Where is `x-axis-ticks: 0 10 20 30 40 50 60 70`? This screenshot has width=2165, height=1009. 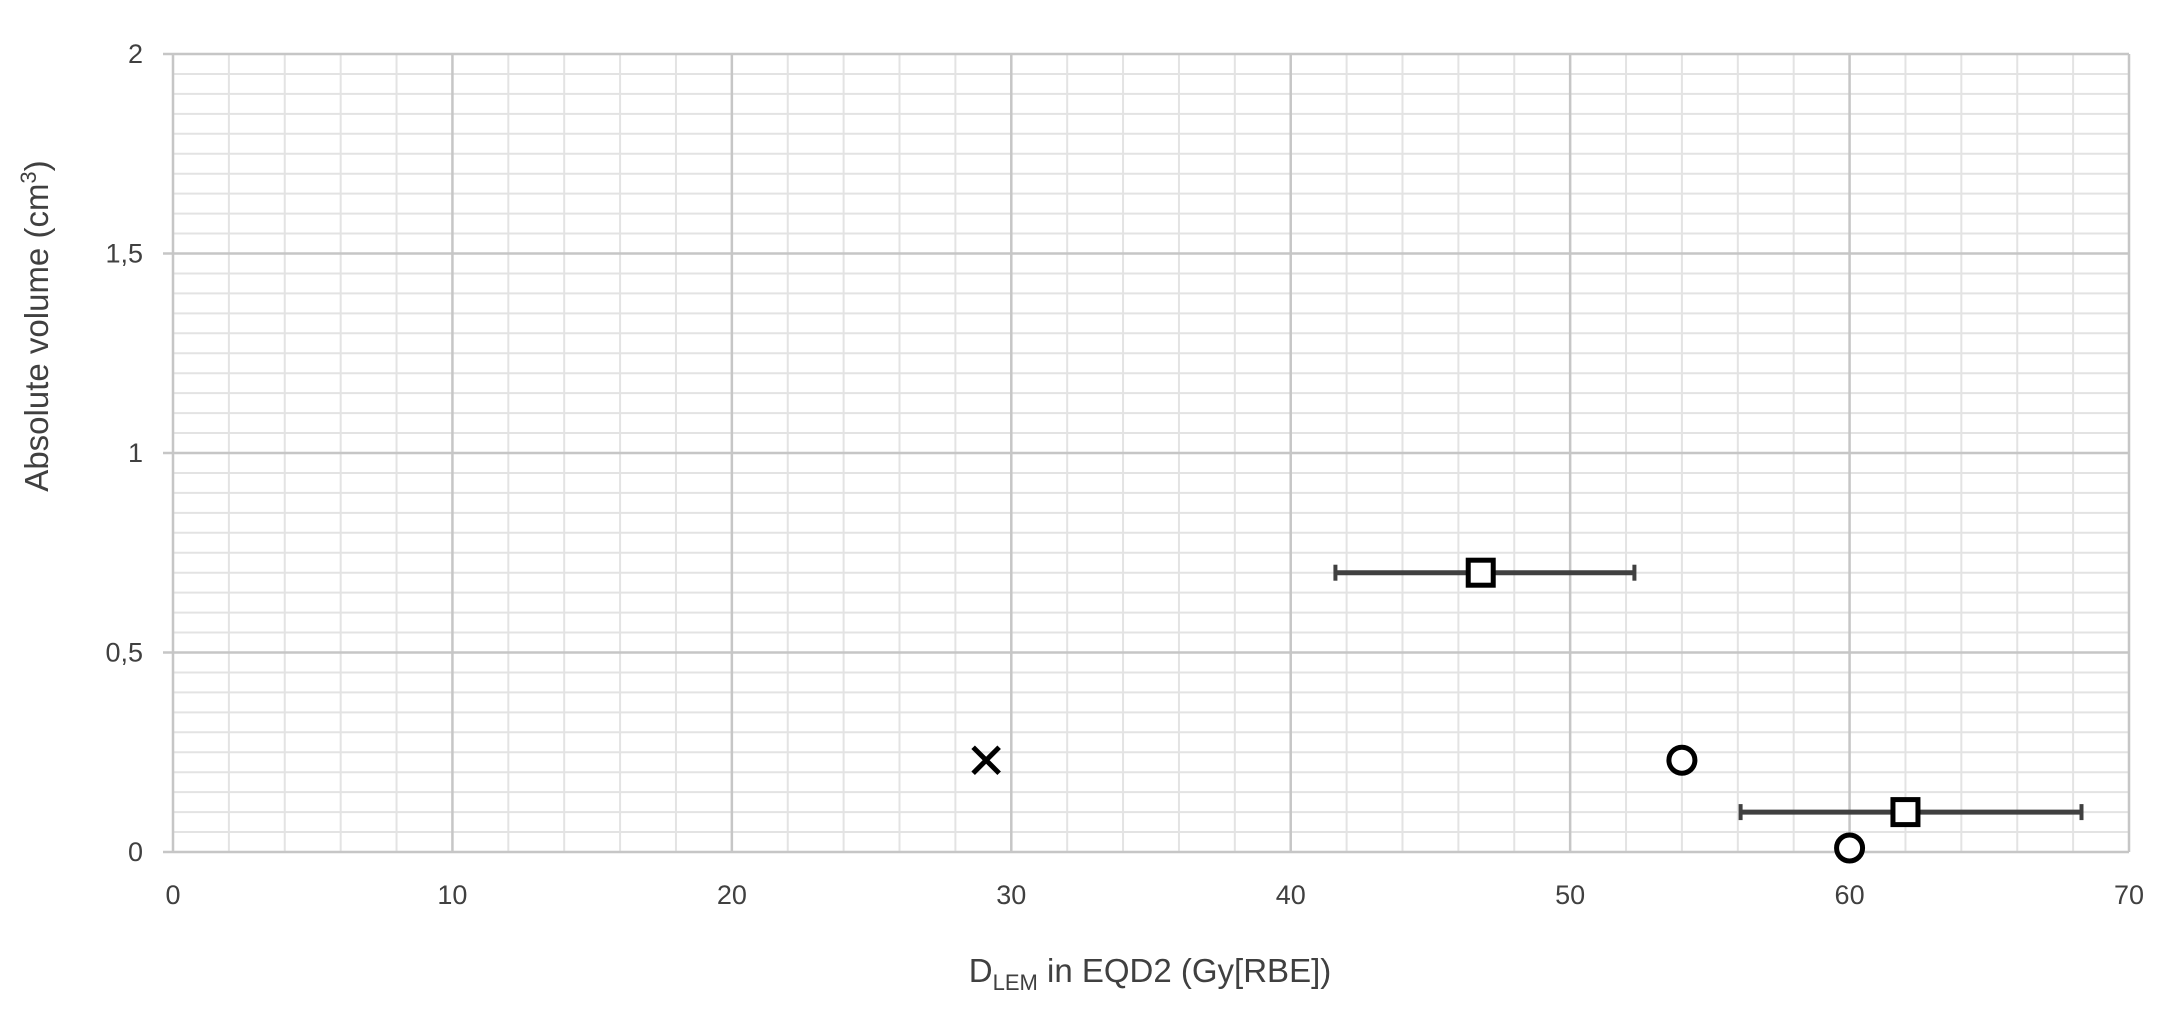 x-axis-ticks: 0 10 20 30 40 50 60 70 is located at coordinates (1154, 895).